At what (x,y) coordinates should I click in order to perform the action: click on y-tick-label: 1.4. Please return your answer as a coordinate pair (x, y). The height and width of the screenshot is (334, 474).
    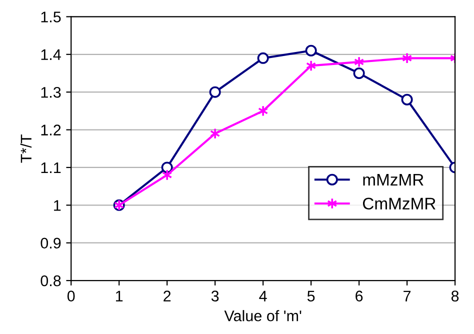
    Looking at the image, I should click on (51, 54).